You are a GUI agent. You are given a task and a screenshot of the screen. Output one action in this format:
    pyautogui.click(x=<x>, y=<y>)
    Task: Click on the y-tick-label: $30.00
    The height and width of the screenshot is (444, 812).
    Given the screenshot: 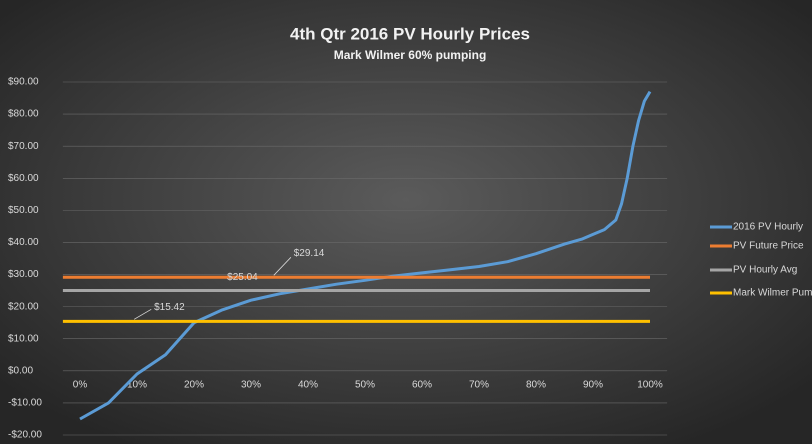 What is the action you would take?
    pyautogui.click(x=23, y=274)
    